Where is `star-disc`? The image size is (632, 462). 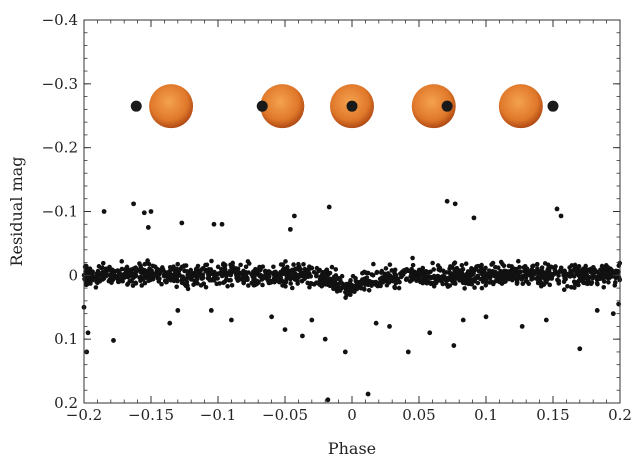
star-disc is located at coordinates (282, 106).